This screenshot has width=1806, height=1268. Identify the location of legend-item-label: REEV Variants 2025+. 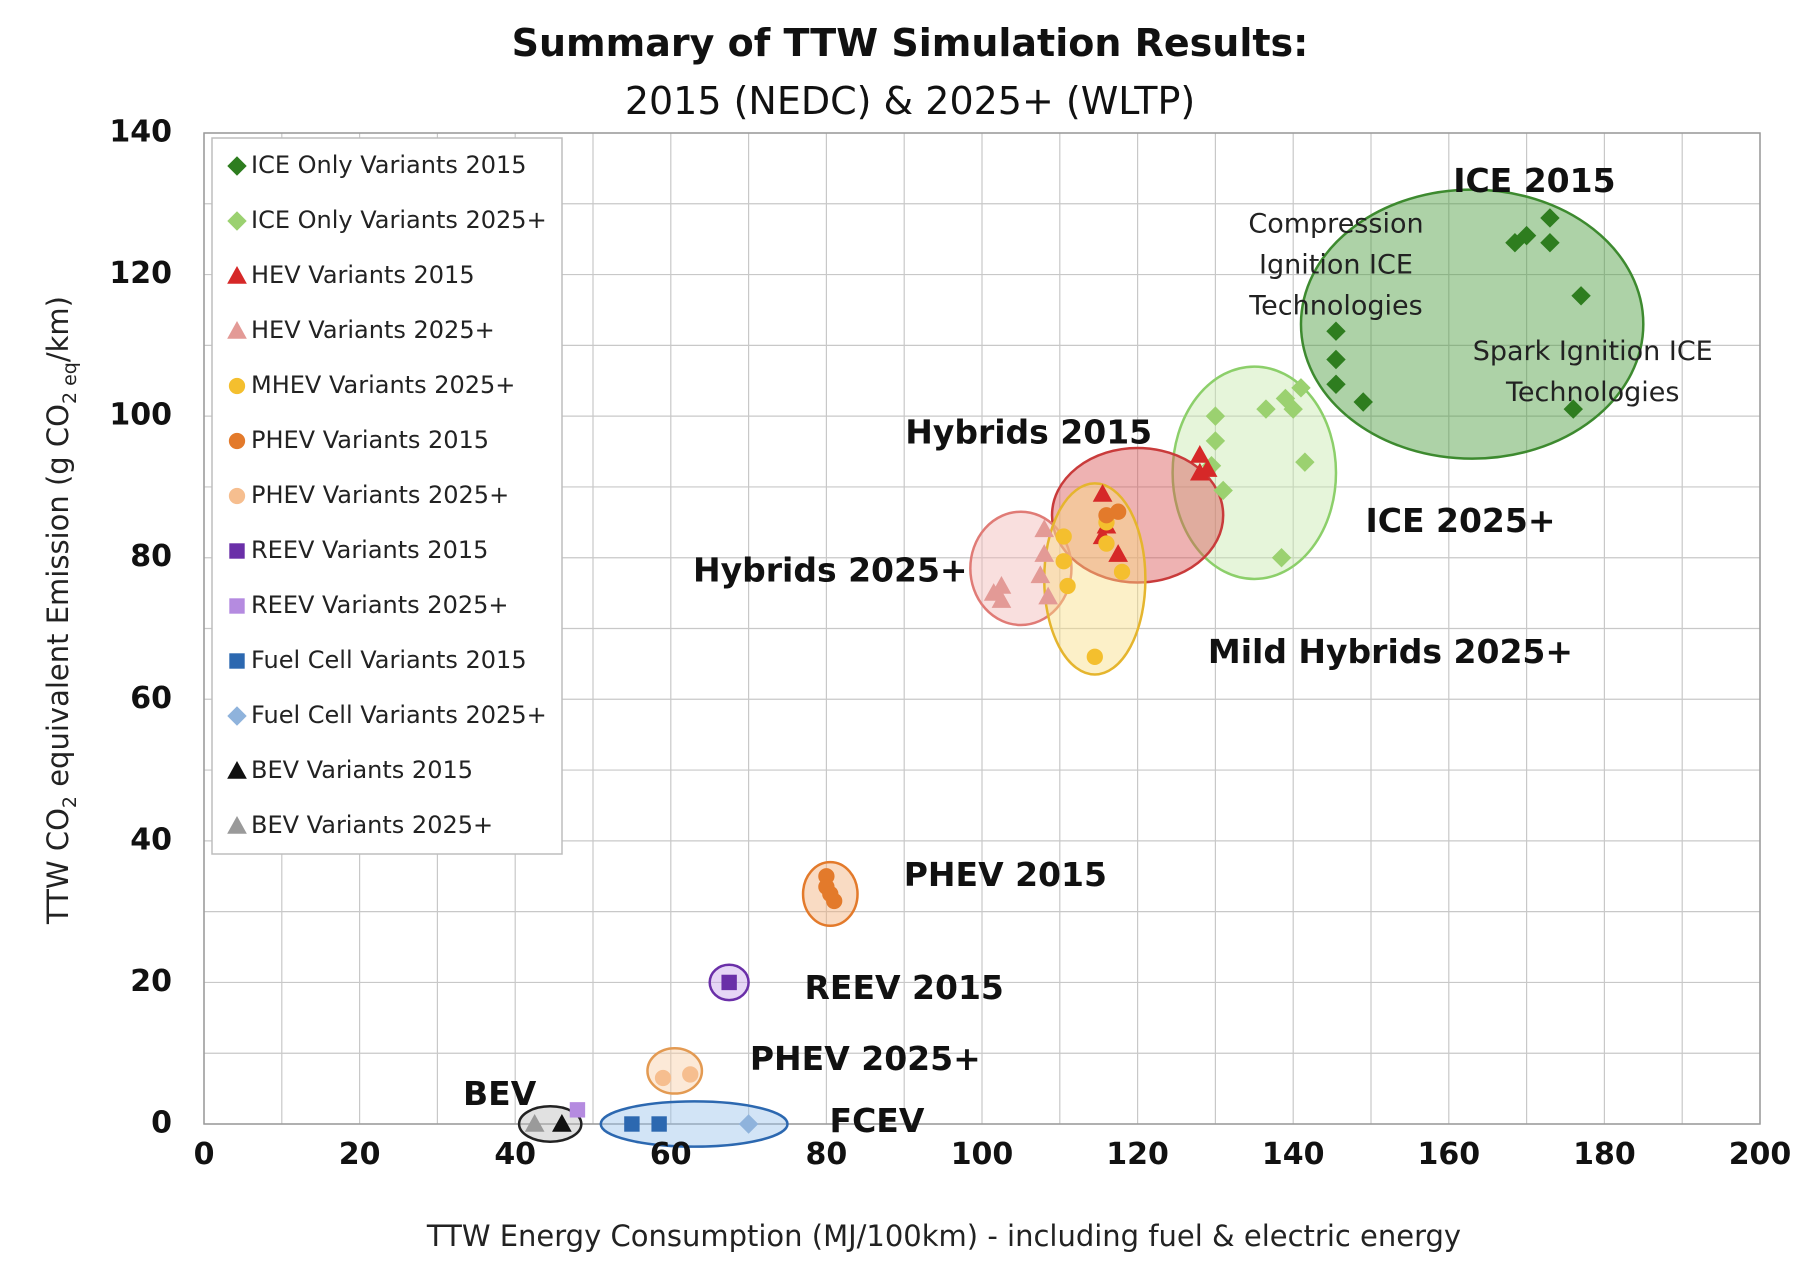
(380, 605).